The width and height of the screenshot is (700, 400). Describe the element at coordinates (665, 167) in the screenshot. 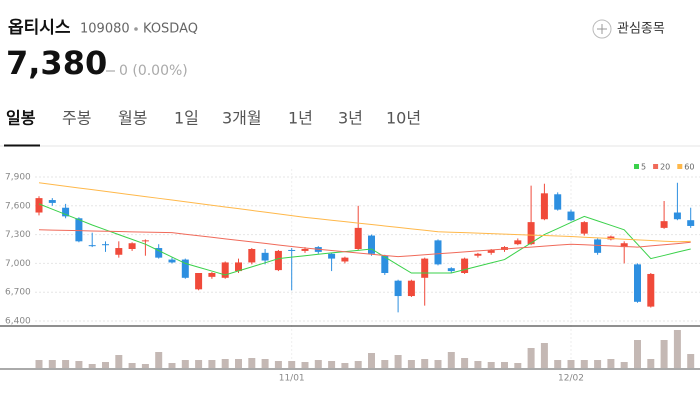

I see `legend-label: 20` at that location.